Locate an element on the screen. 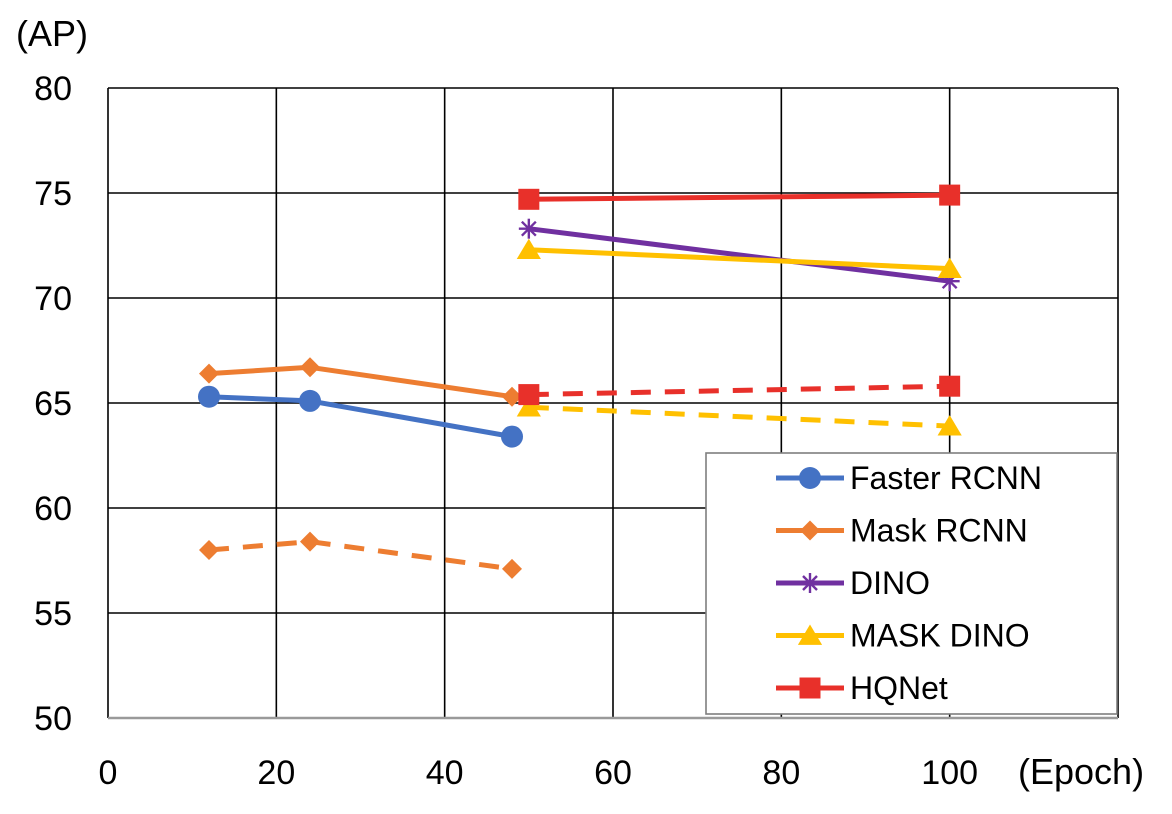 The image size is (1172, 814). series-mask-dino-dashed is located at coordinates (739, 416).